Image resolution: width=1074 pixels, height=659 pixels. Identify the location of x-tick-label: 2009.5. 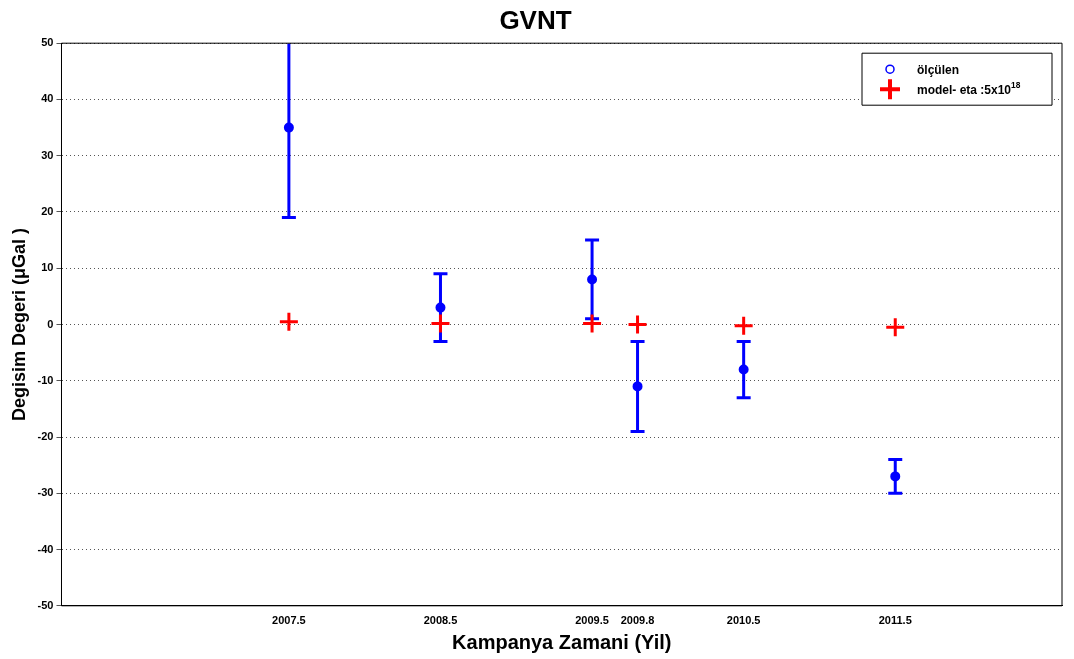
(592, 620).